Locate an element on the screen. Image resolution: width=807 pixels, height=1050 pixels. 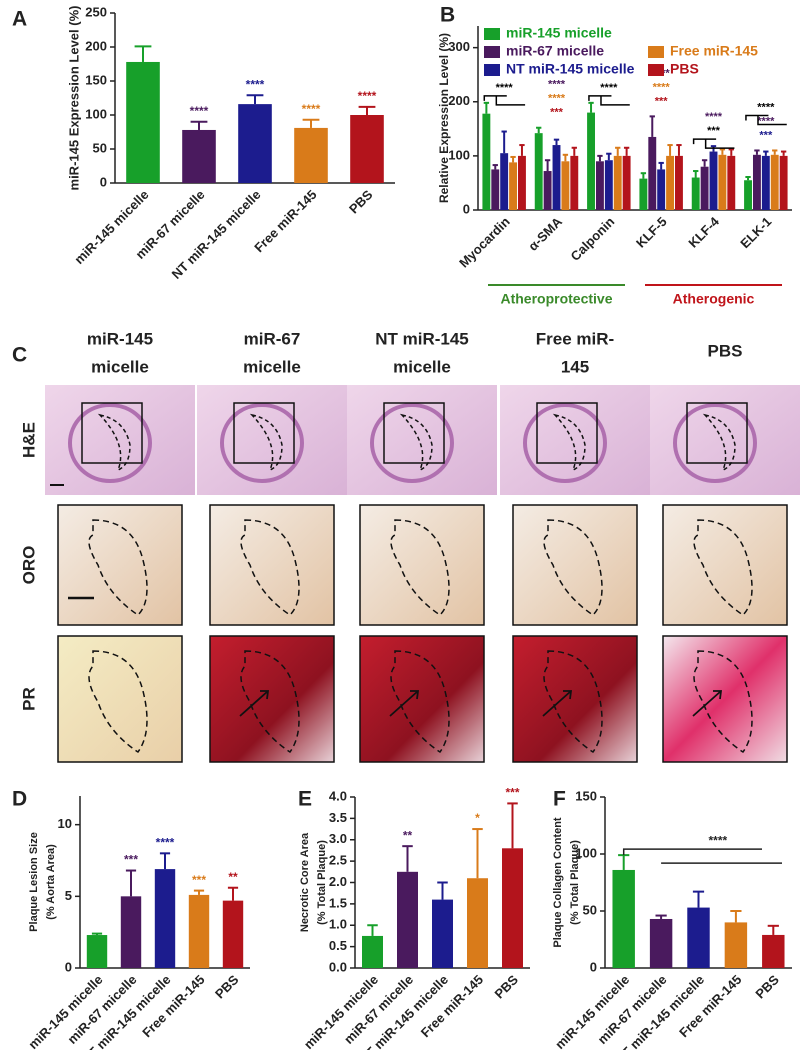
y-axis-label: (% Total Plaque) is located at coordinates (322, 882).